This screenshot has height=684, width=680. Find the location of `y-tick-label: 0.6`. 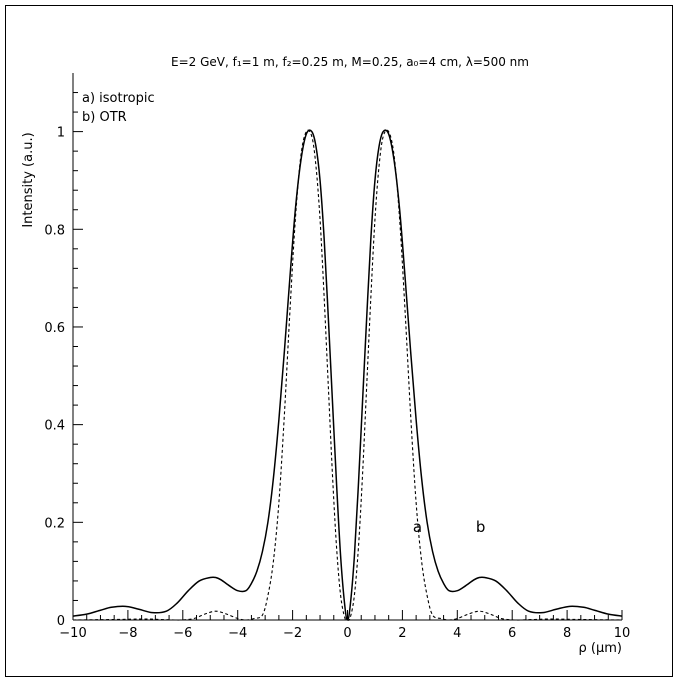

y-tick-label: 0.6 is located at coordinates (54, 328).